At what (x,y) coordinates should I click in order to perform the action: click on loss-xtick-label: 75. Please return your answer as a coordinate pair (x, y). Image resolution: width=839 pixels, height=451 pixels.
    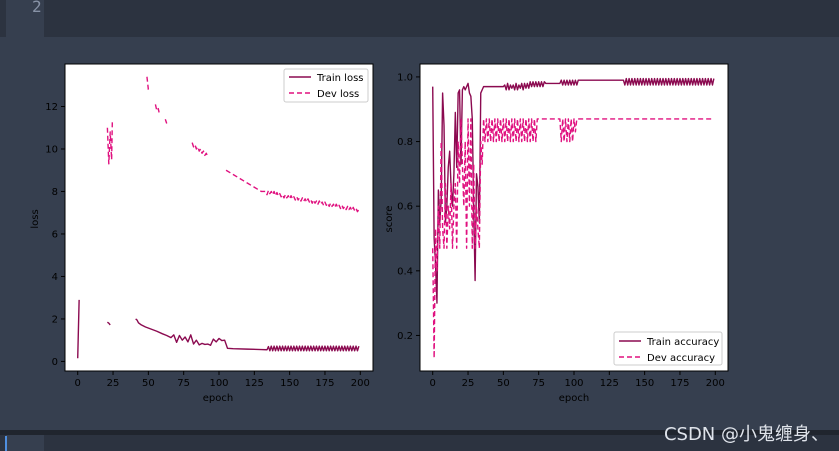
    Looking at the image, I should click on (183, 383).